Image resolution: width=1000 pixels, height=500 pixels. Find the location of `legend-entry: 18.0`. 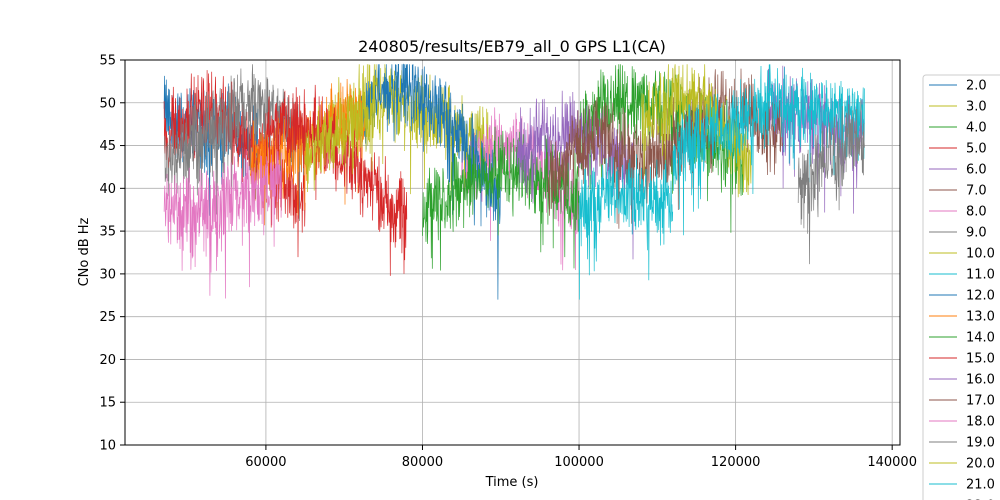

legend-entry: 18.0 is located at coordinates (980, 422).